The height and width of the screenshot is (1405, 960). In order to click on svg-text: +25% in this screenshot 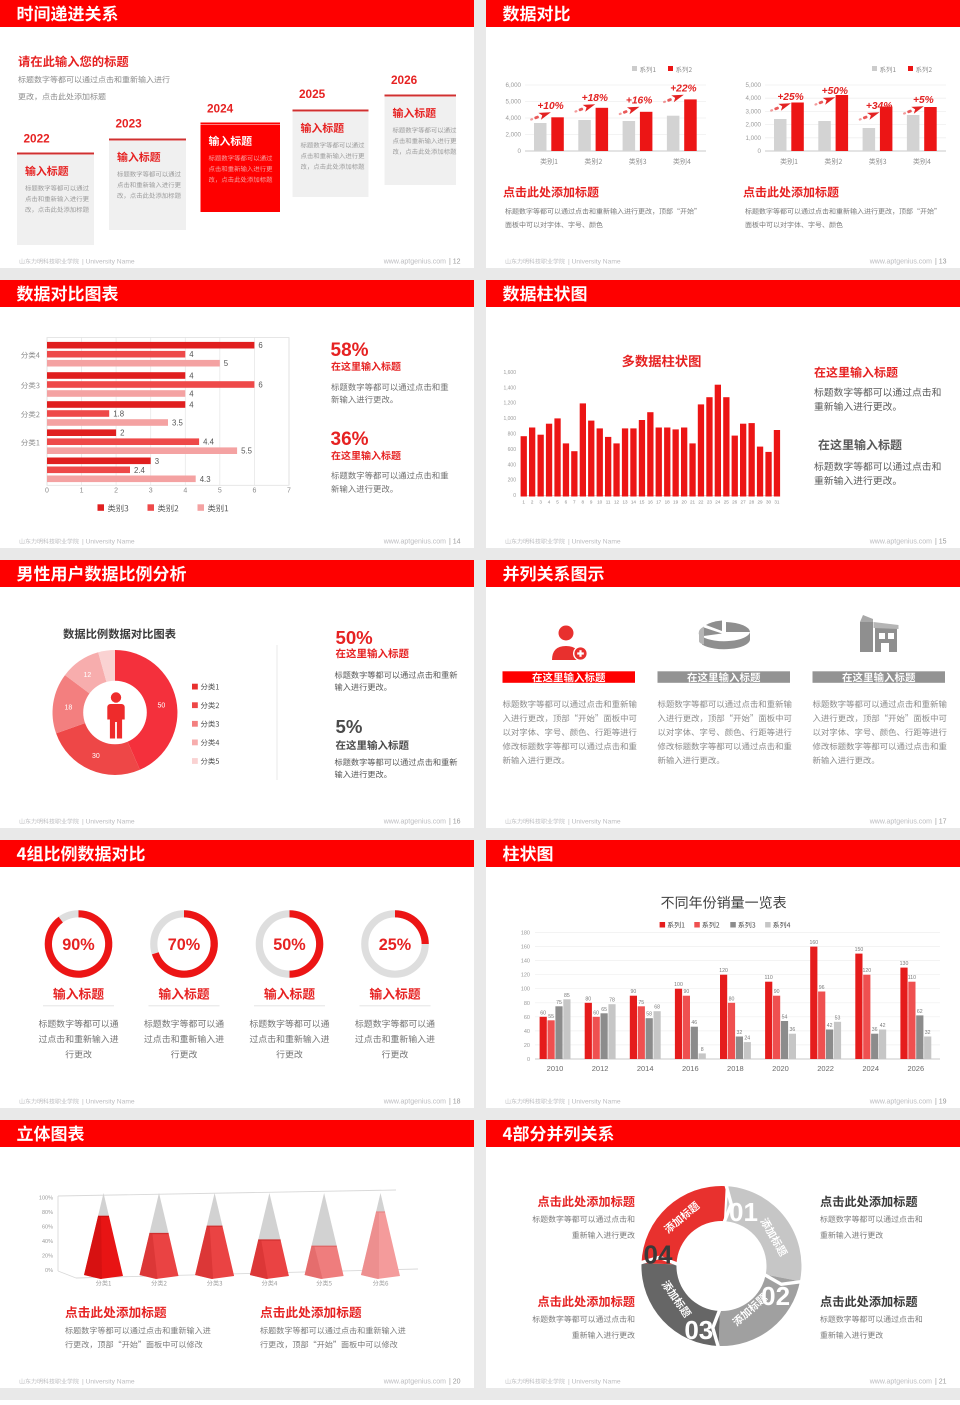, I will do `click(790, 97)`.